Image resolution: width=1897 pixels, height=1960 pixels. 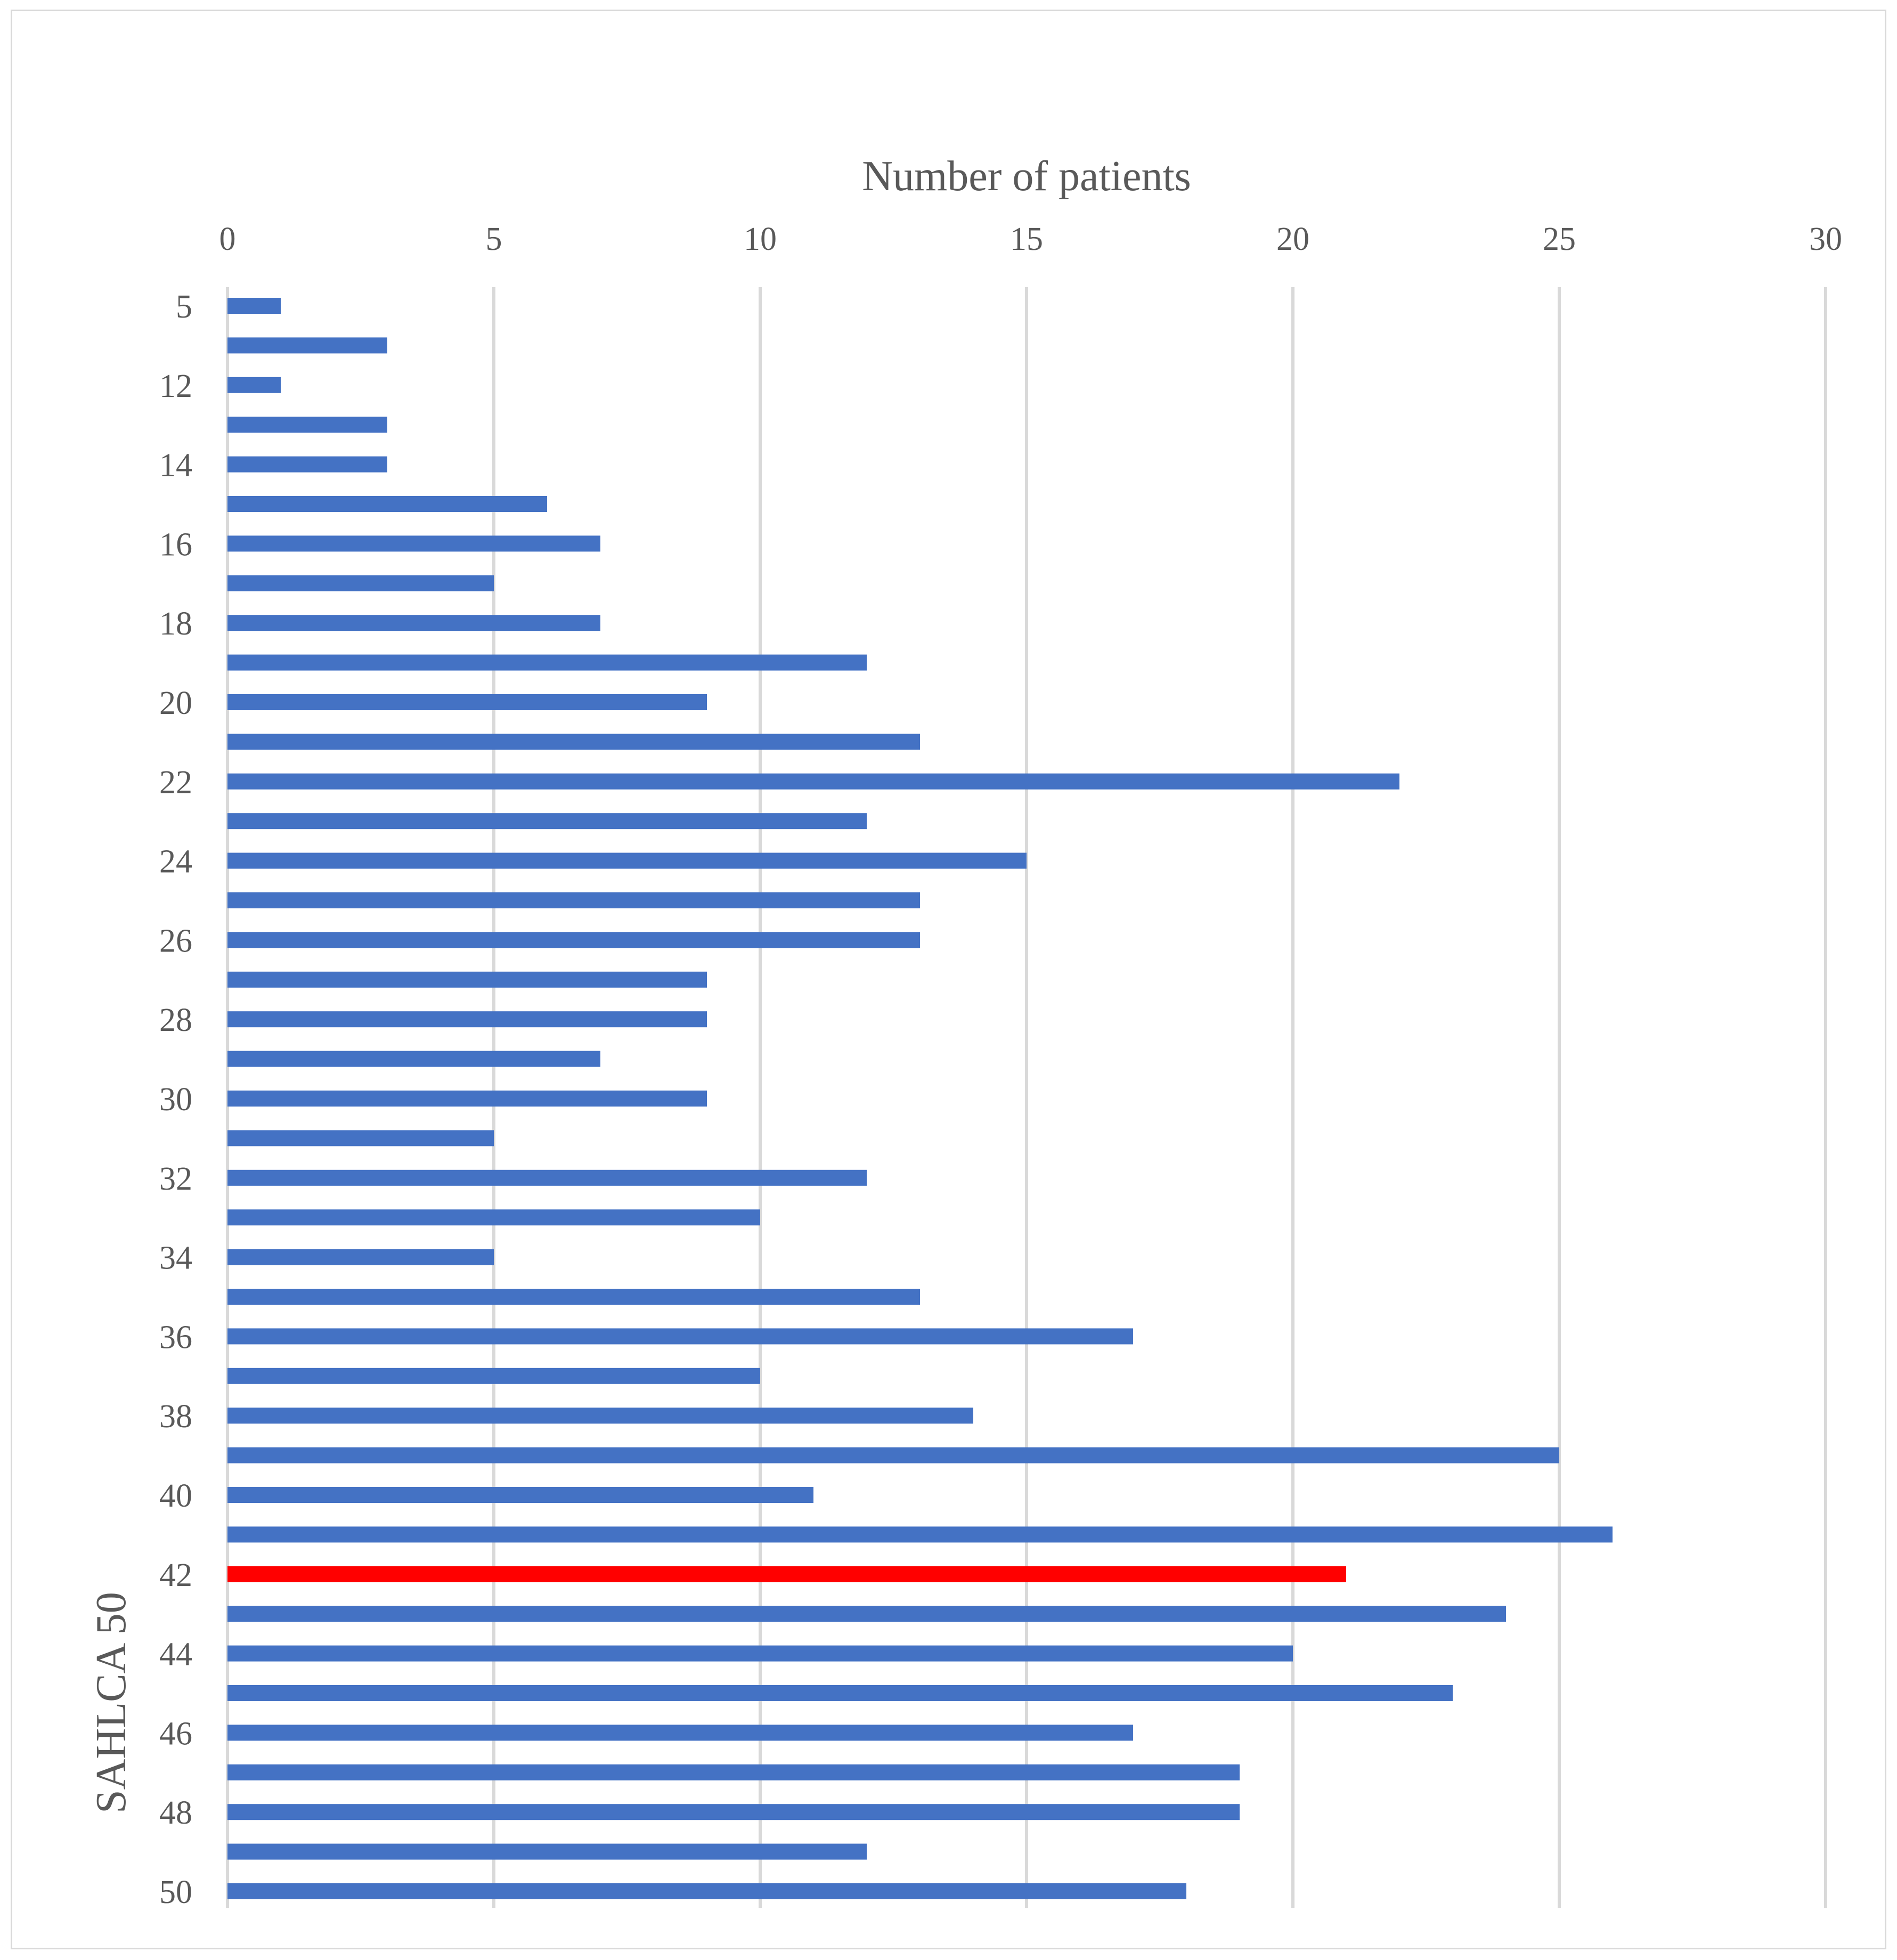 What do you see at coordinates (175, 1020) in the screenshot?
I see `y-tick-label: 28` at bounding box center [175, 1020].